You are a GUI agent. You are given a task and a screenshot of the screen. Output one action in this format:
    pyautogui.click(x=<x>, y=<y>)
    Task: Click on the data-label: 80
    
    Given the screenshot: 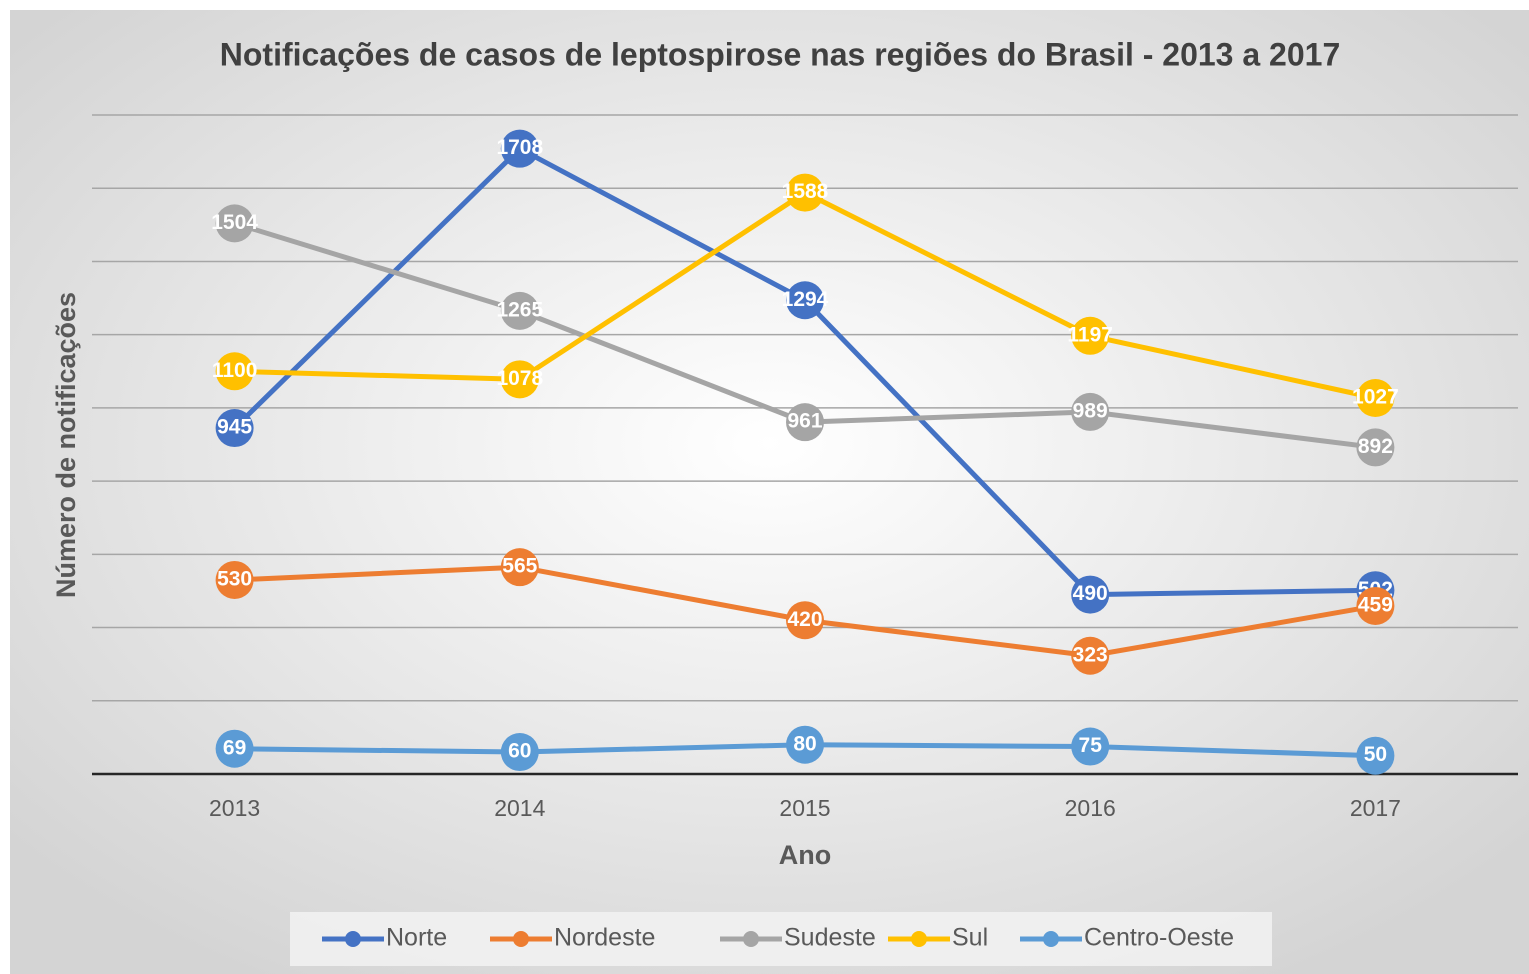 What is the action you would take?
    pyautogui.click(x=804, y=743)
    